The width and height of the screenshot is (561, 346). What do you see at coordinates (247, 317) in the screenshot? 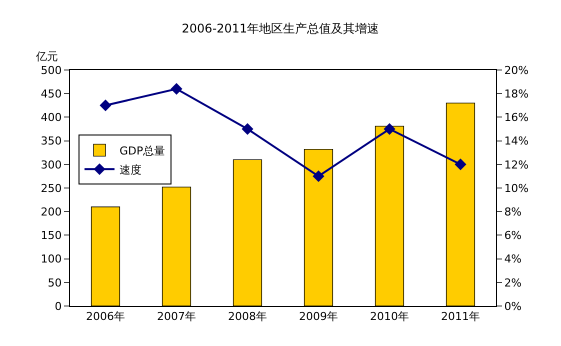
I see `x-tick-label: 2008年` at bounding box center [247, 317].